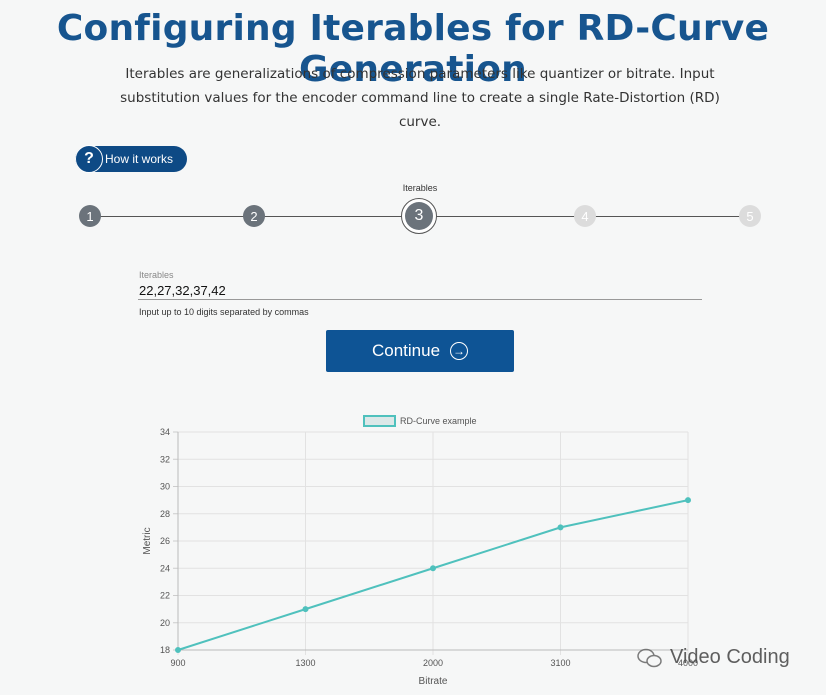 This screenshot has width=826, height=695. I want to click on iterables-field-label: Iterables, so click(156, 275).